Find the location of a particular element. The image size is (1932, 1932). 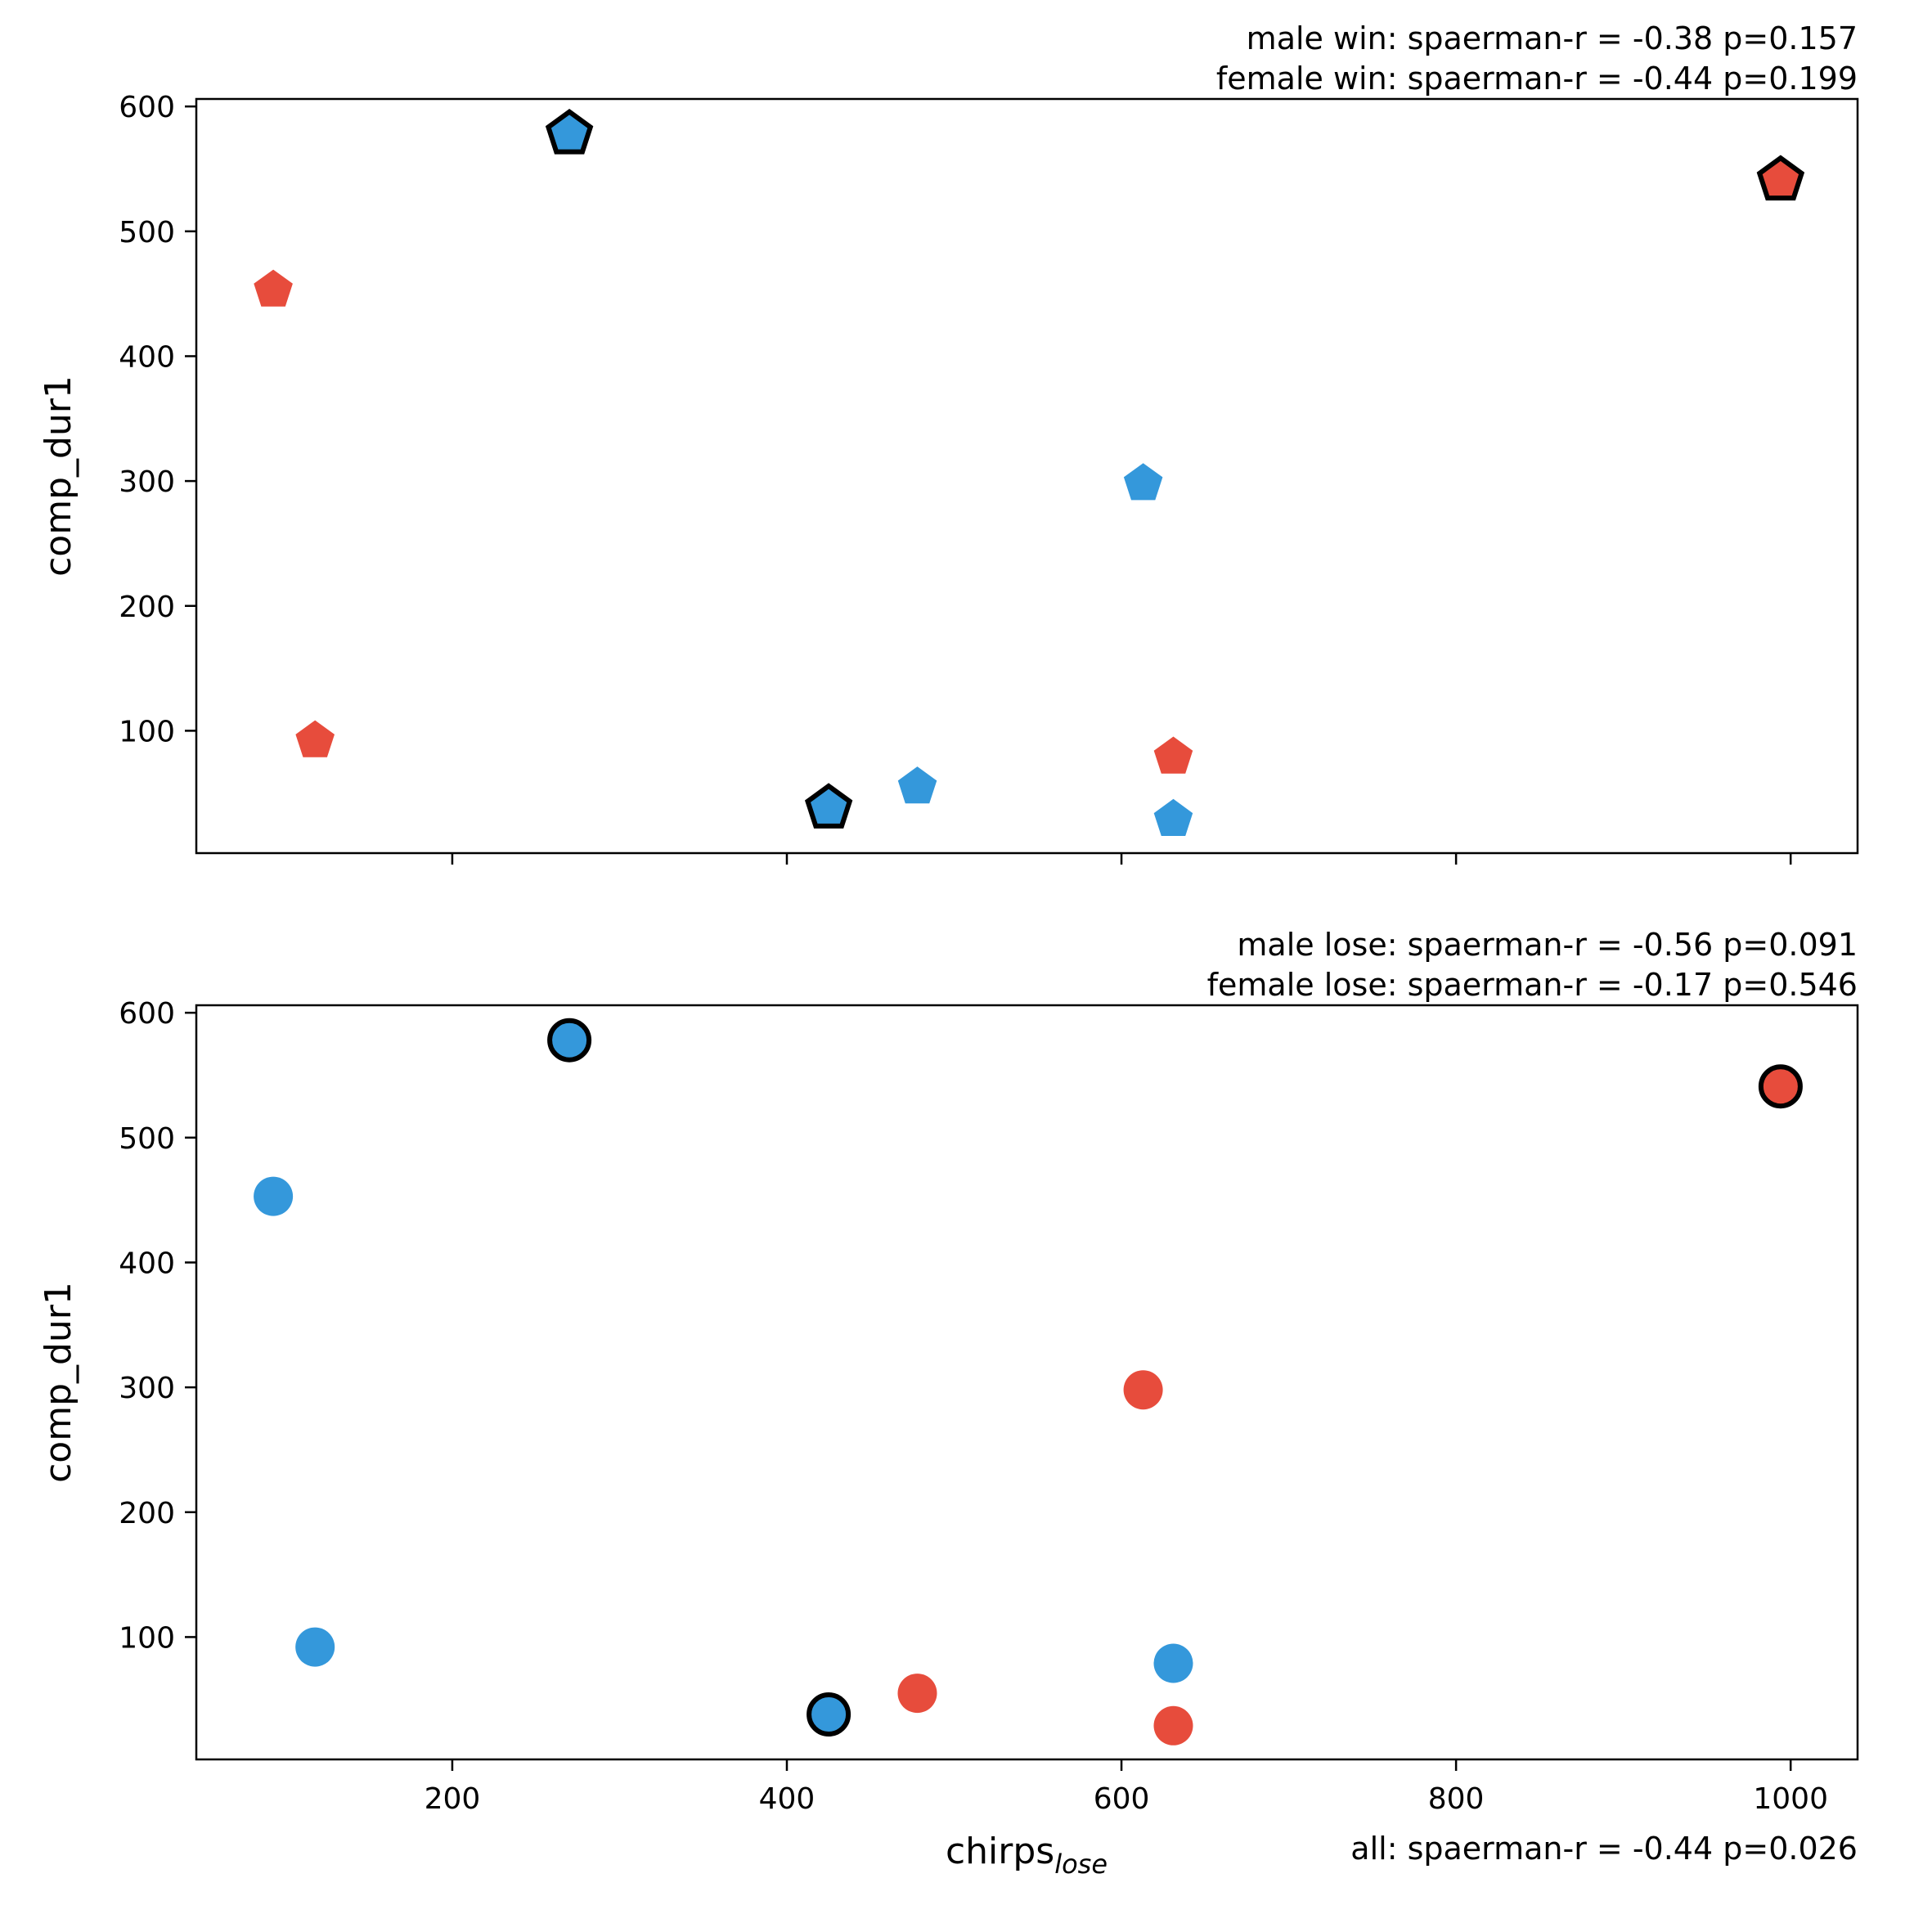

x-tick-label: 1000 is located at coordinates (1791, 1799).